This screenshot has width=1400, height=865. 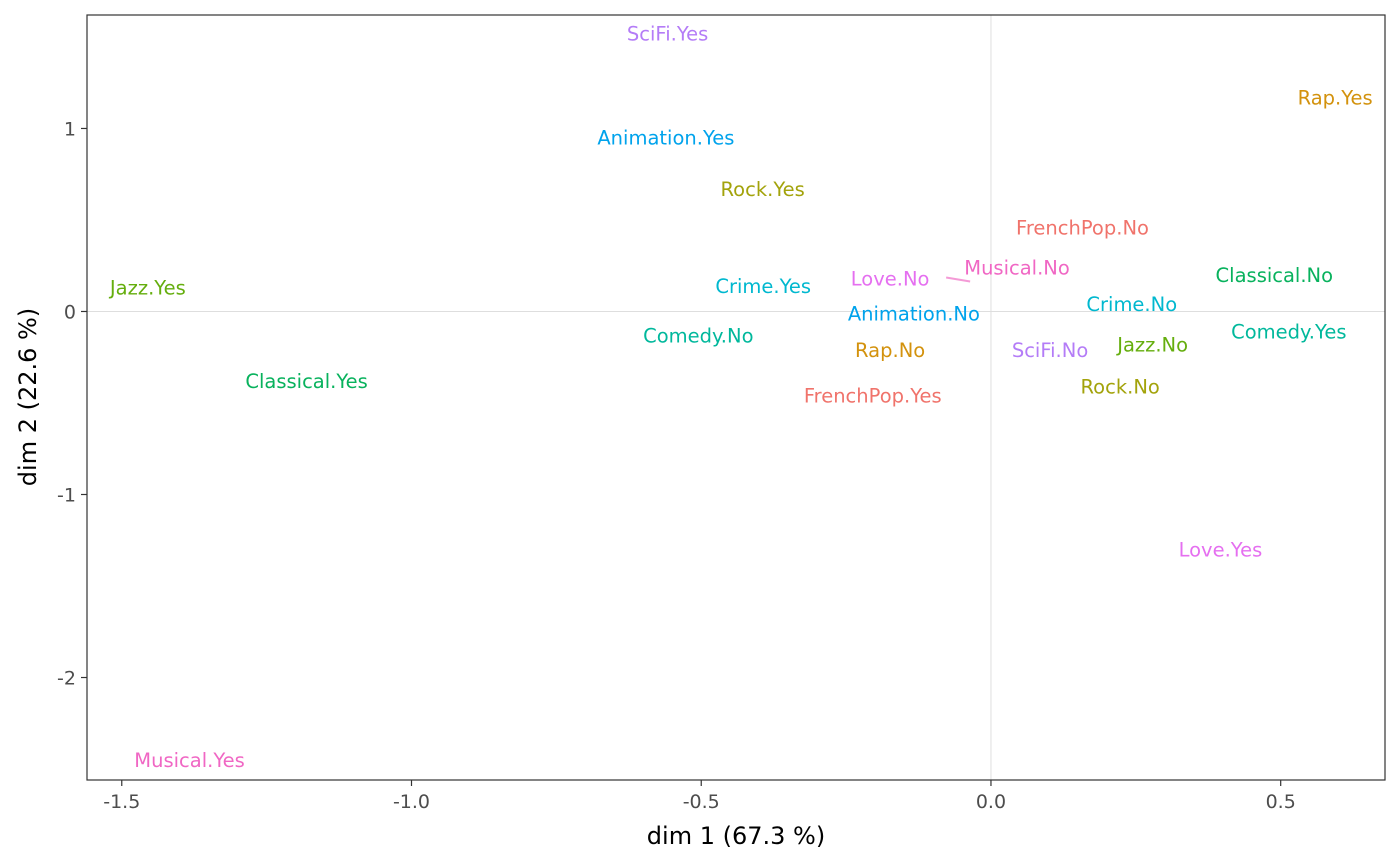 I want to click on point-label: Rap.No, so click(x=890, y=350).